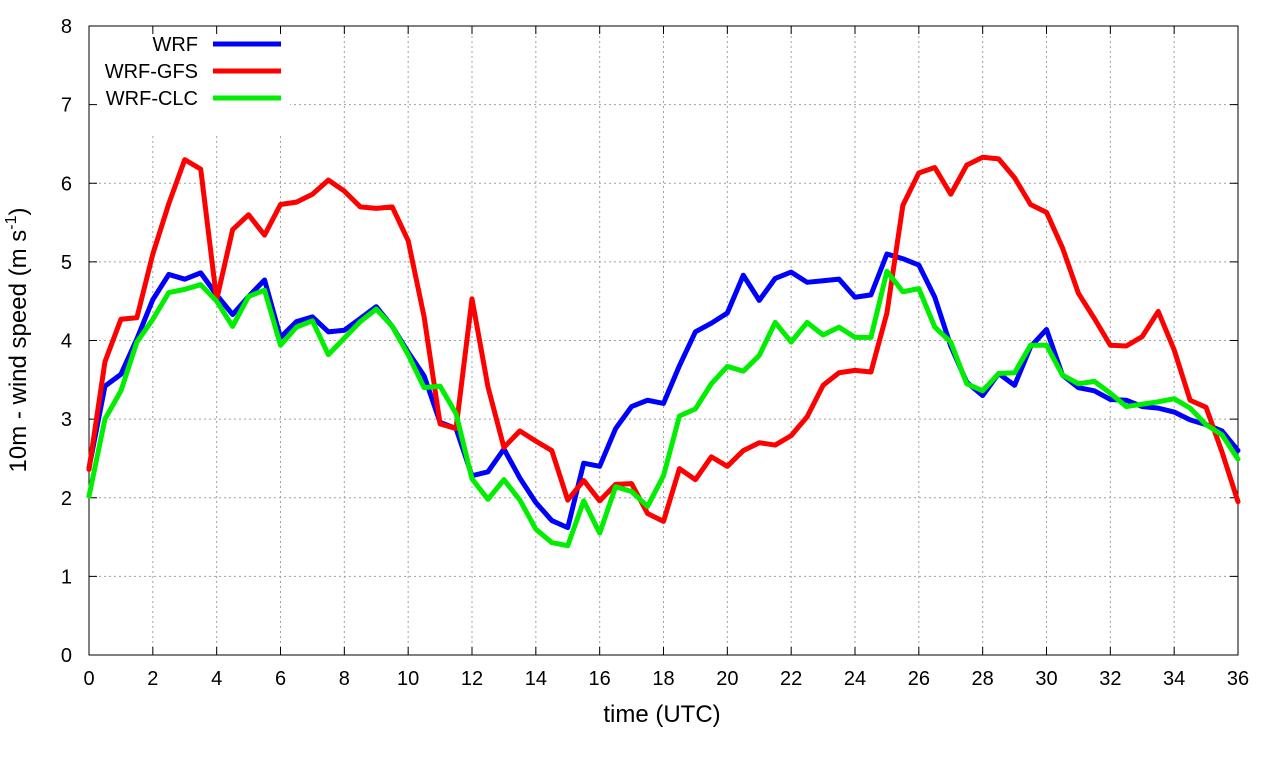 This screenshot has width=1280, height=765. What do you see at coordinates (1110, 679) in the screenshot?
I see `x-tick-label: 32` at bounding box center [1110, 679].